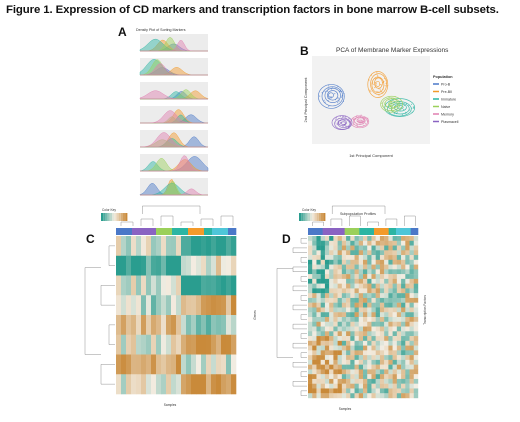 Image resolution: width=520 pixels, height=422 pixels. Describe the element at coordinates (286, 239) in the screenshot. I see `panel-d-letter: D` at that location.